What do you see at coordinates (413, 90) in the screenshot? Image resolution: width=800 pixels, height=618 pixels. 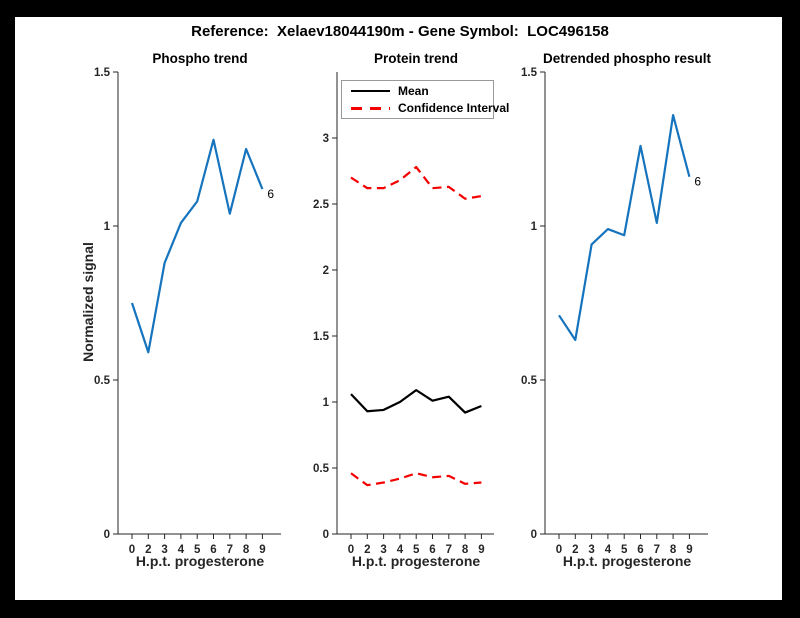 I see `legend-mean-label: Mean` at bounding box center [413, 90].